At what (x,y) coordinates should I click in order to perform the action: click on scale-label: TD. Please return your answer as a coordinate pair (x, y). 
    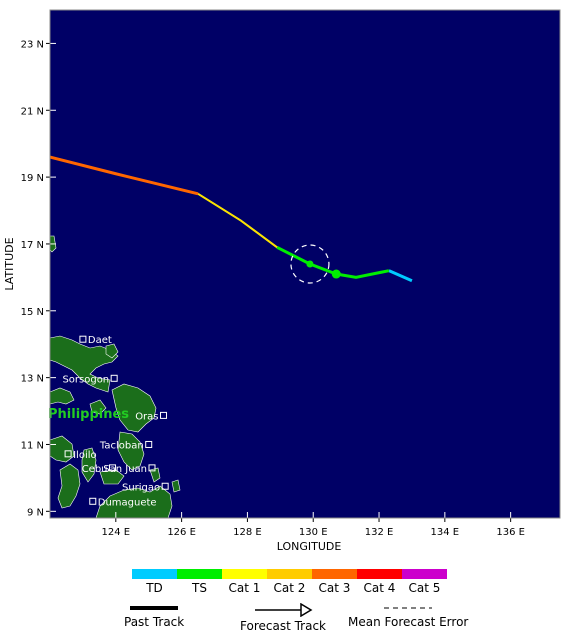
    Looking at the image, I should click on (154, 588).